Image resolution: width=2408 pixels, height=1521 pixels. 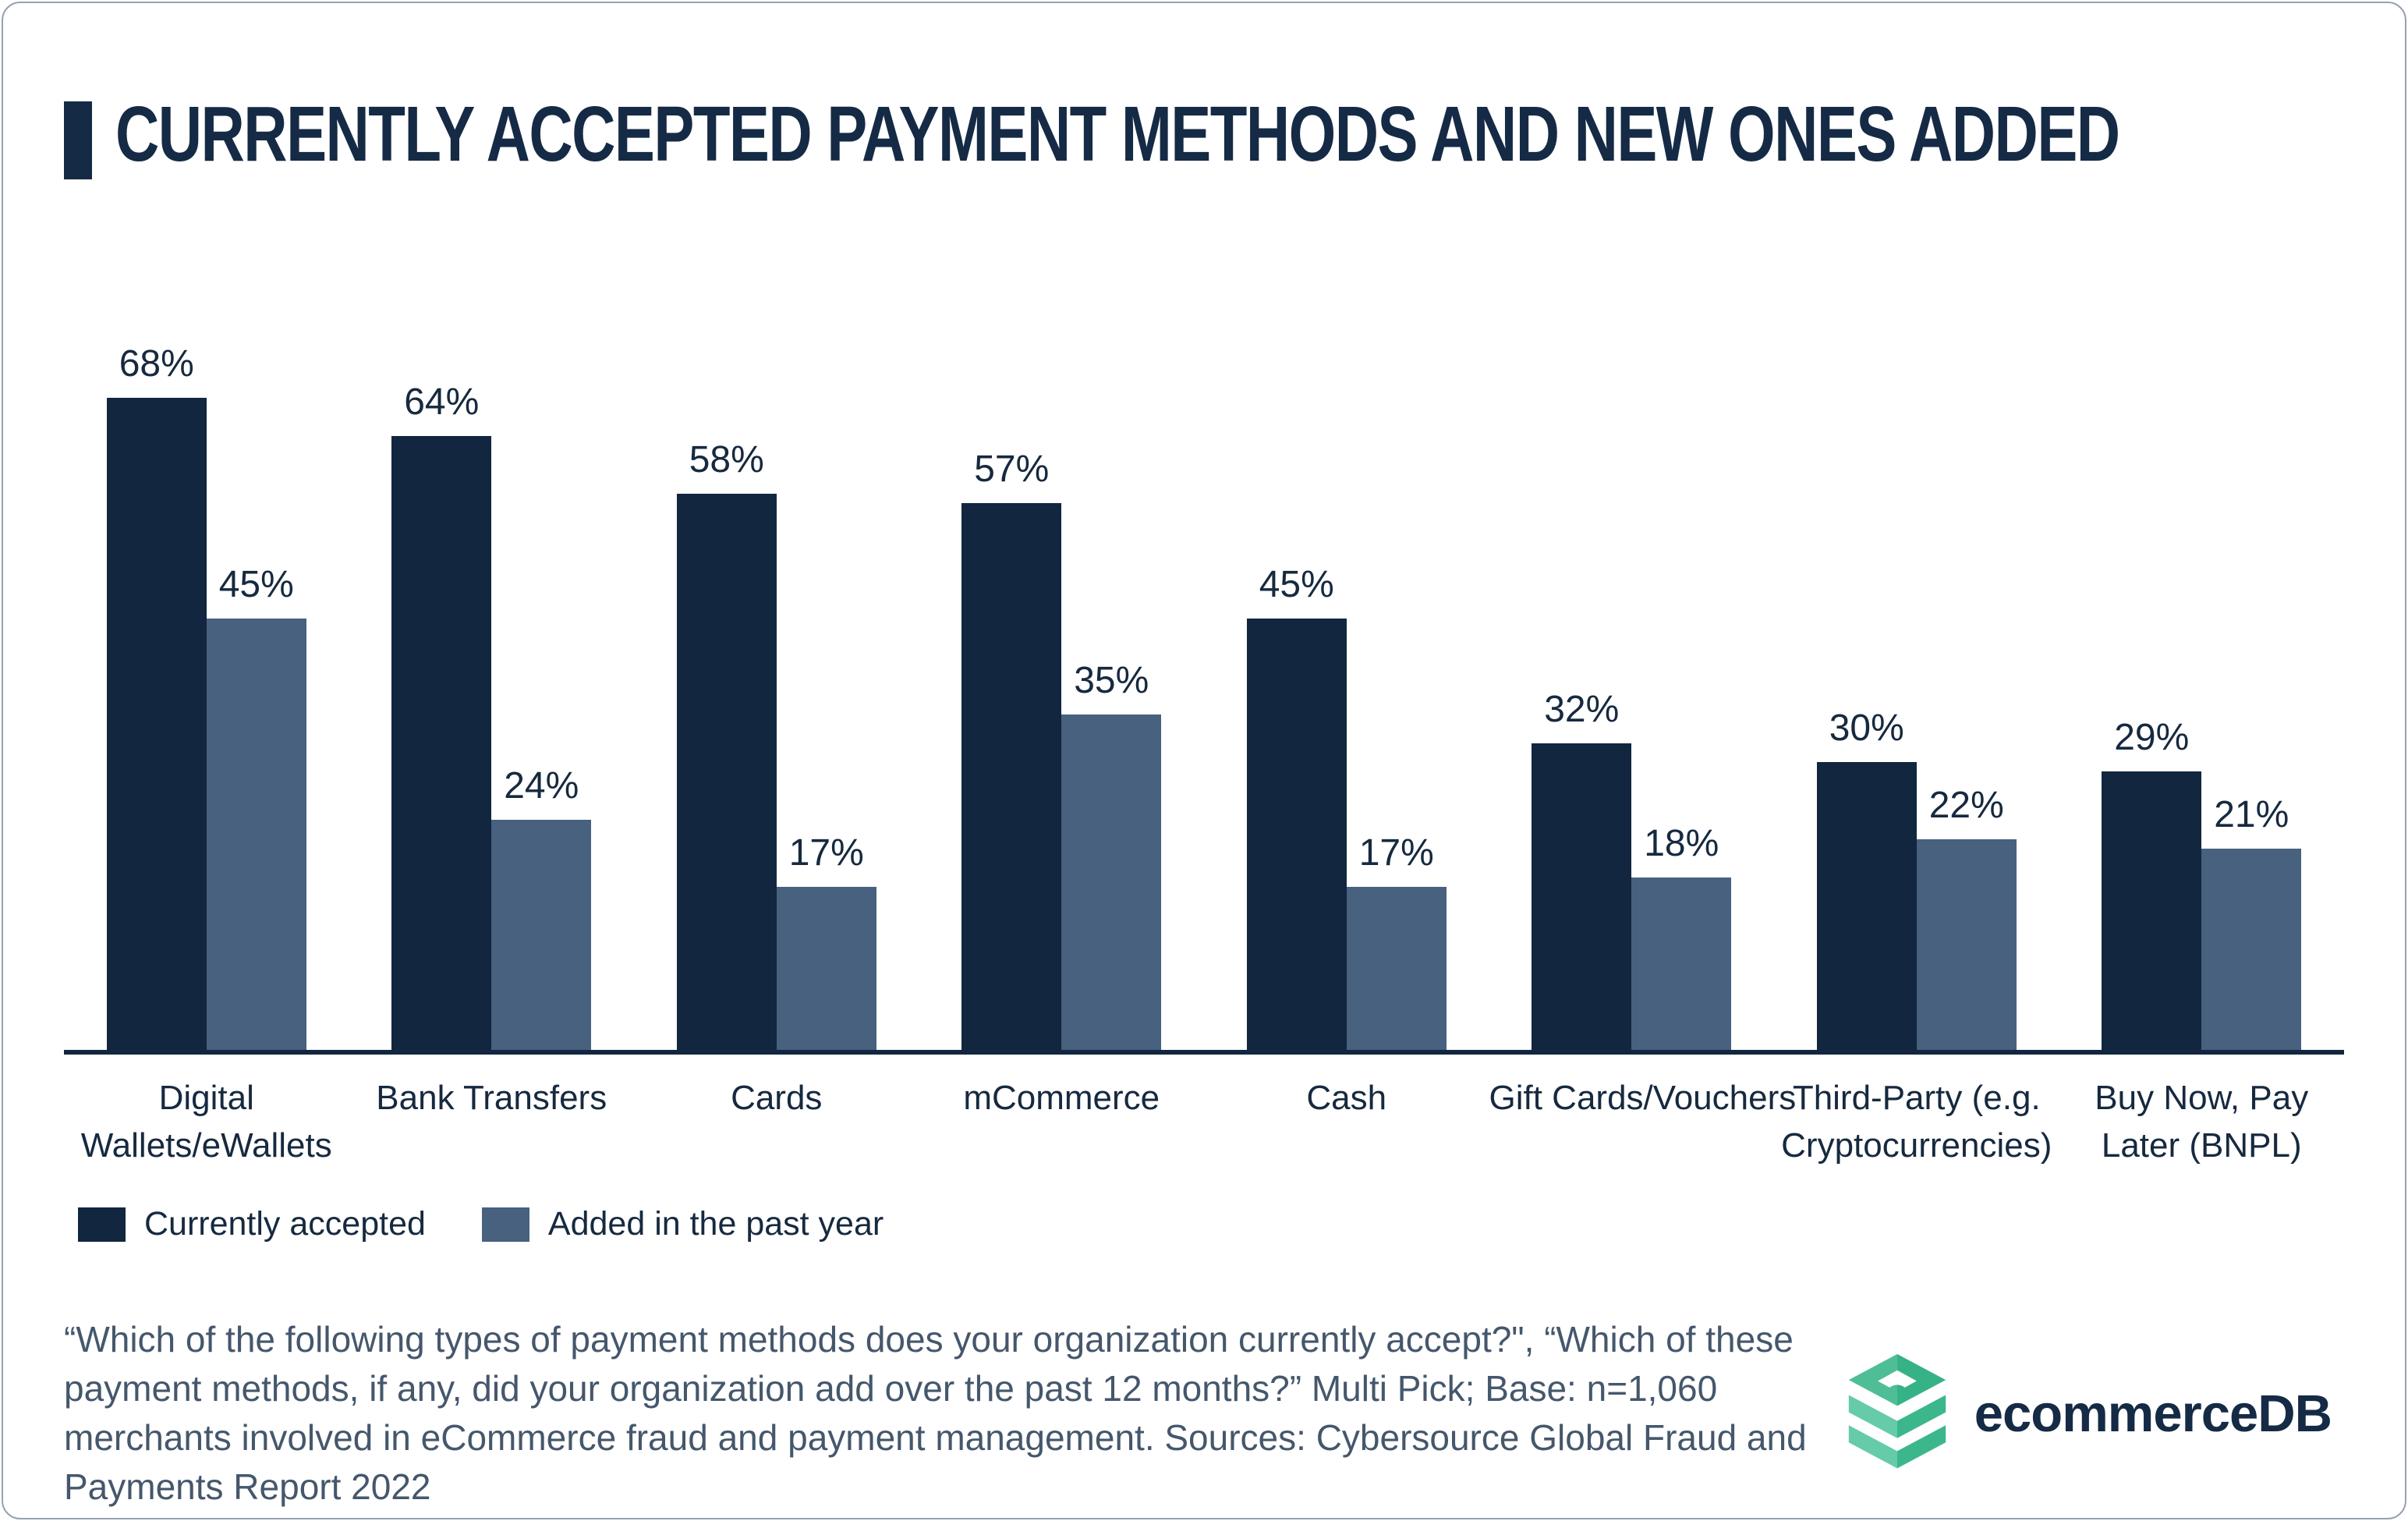 I want to click on legend-label: Currently accepted, so click(x=285, y=1224).